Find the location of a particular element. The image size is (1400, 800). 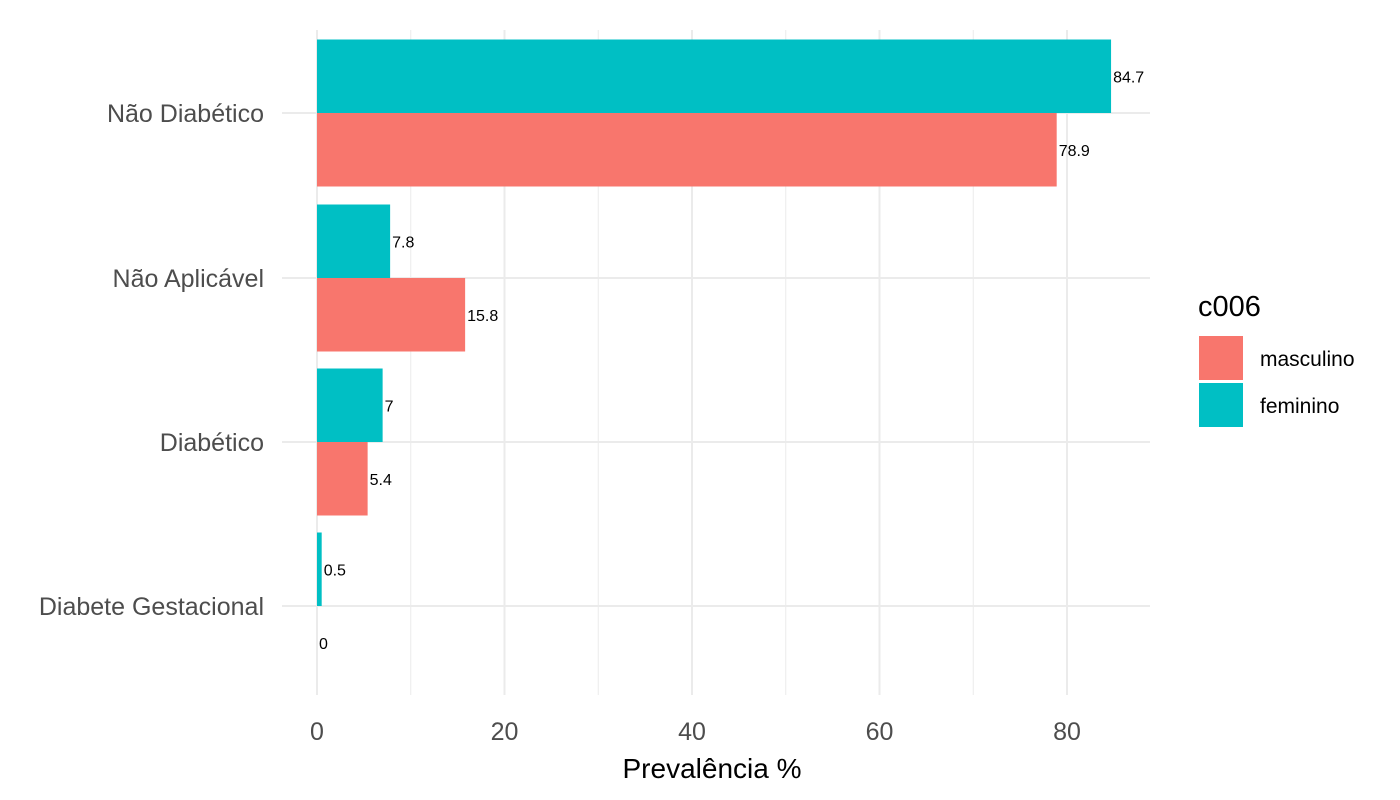

data-label-masculino: 0 is located at coordinates (323, 644).